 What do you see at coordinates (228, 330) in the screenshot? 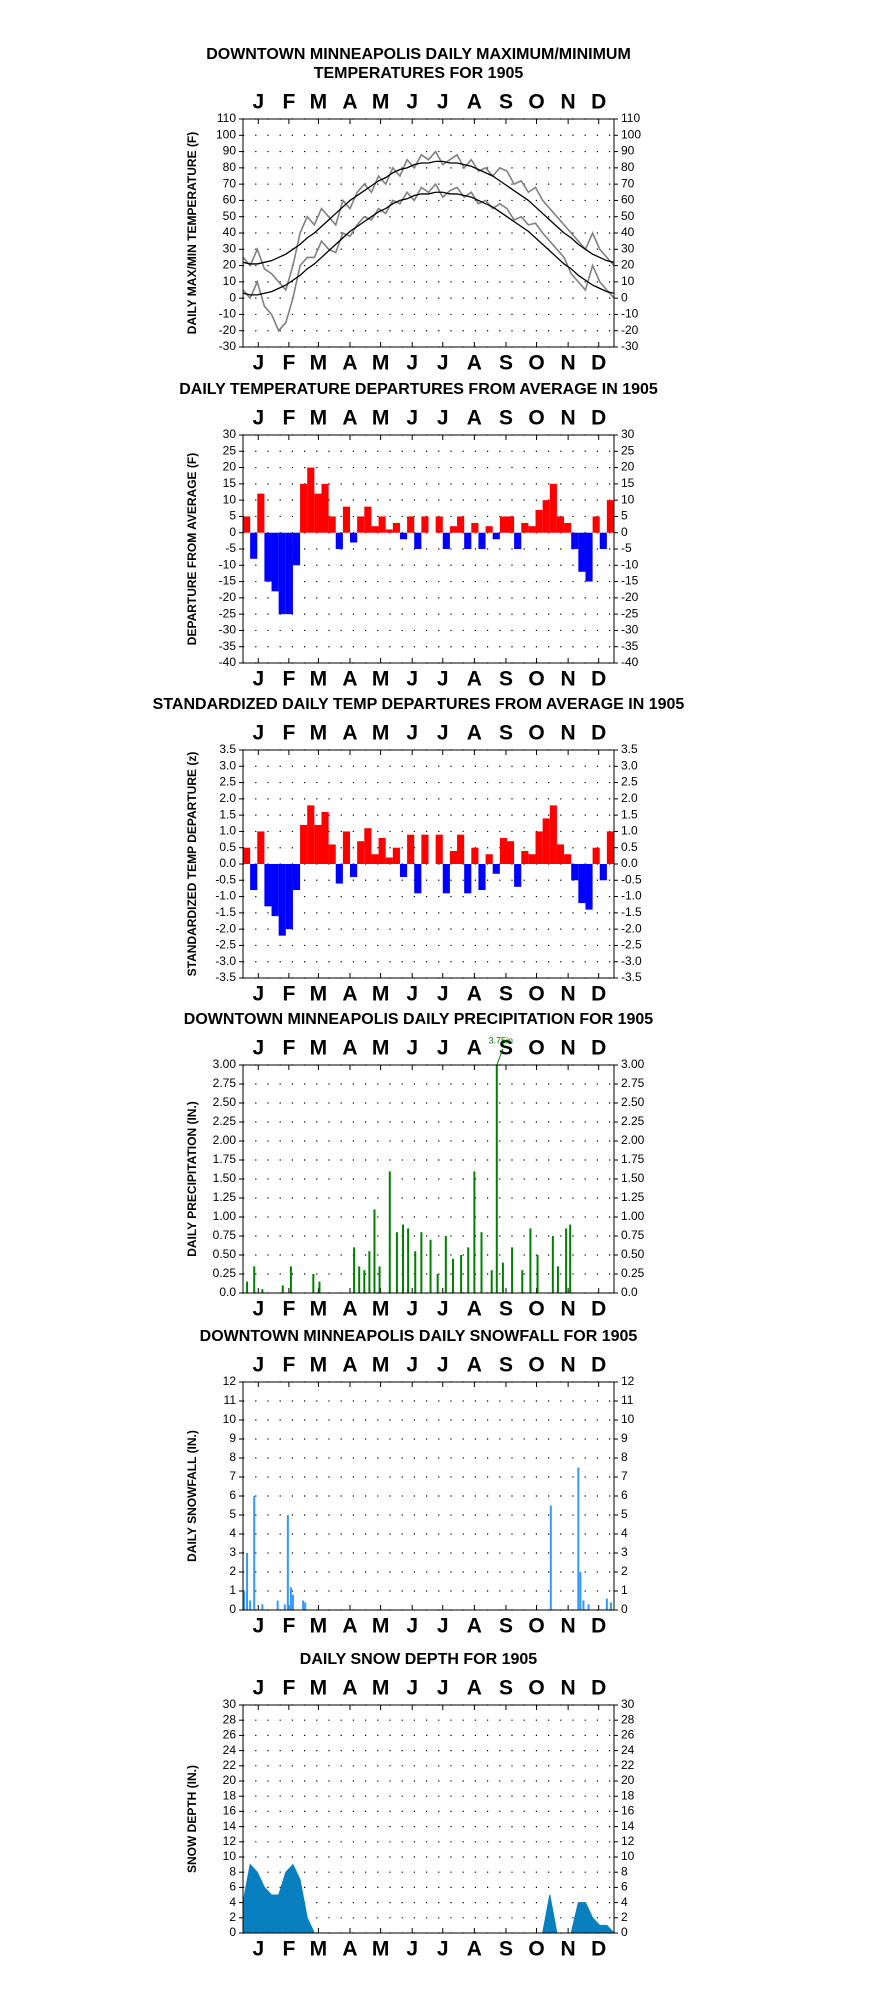
I see `y-tick-label: -20` at bounding box center [228, 330].